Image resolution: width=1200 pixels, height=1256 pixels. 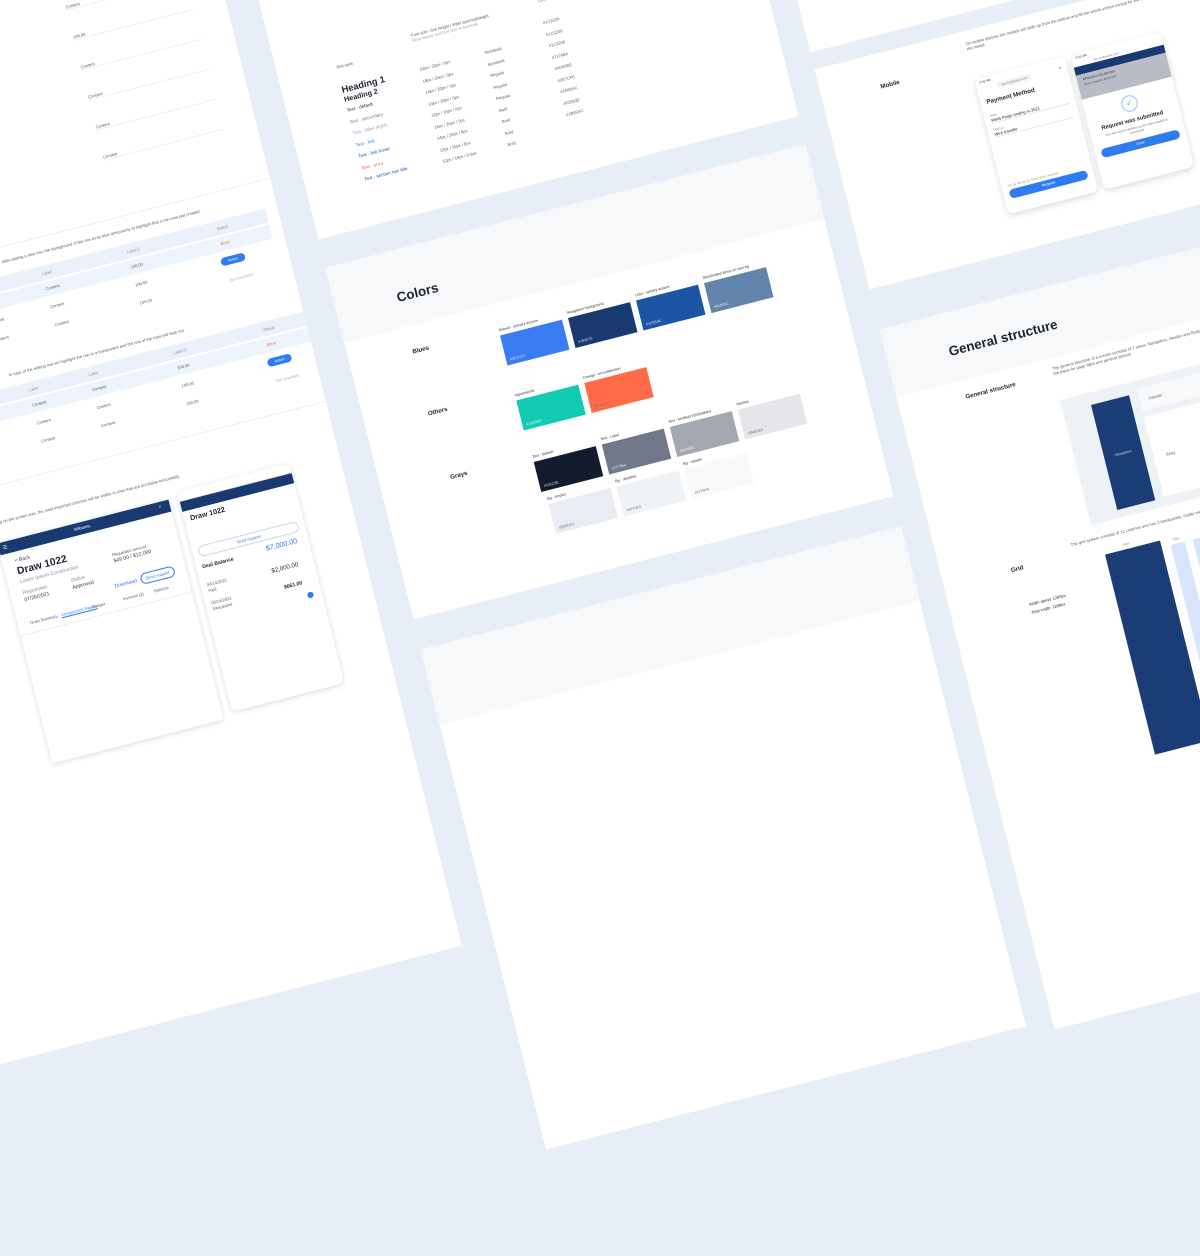 I want to click on tab: Draw Summary, so click(x=44, y=619).